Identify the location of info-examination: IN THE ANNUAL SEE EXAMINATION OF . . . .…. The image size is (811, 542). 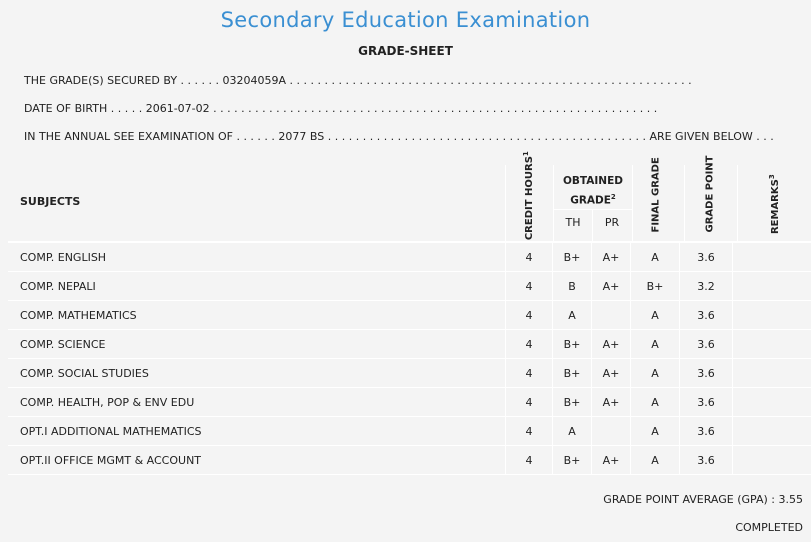
(399, 136).